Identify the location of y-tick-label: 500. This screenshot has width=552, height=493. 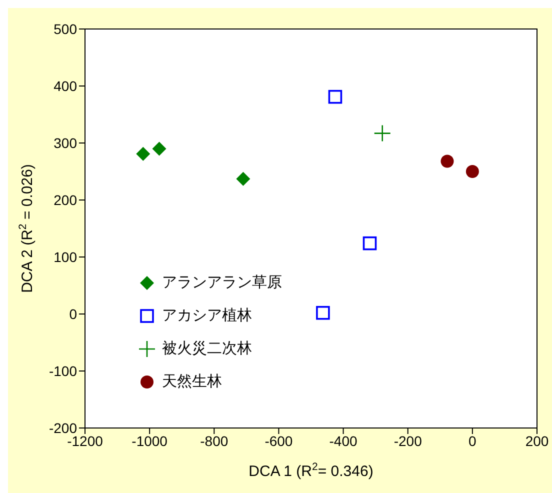
(66, 28).